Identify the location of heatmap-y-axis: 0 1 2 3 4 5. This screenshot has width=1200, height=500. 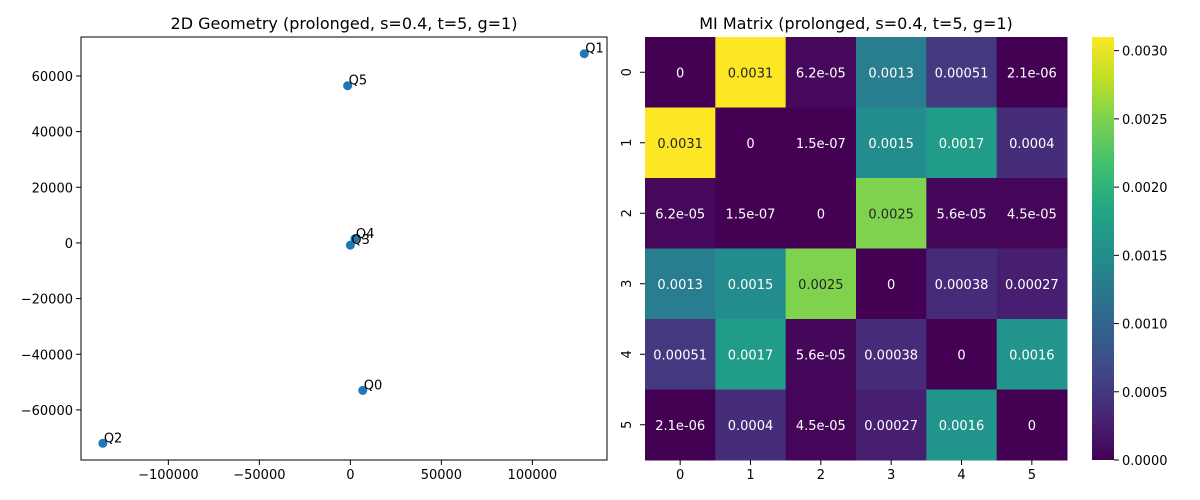
(632, 248).